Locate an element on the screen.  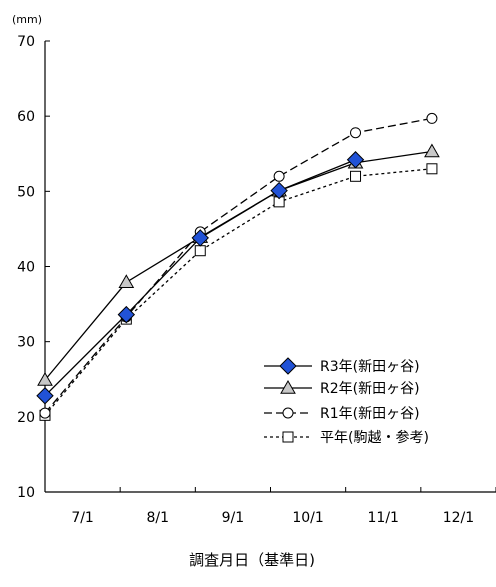
x-tick-label: 11/1 is located at coordinates (383, 518).